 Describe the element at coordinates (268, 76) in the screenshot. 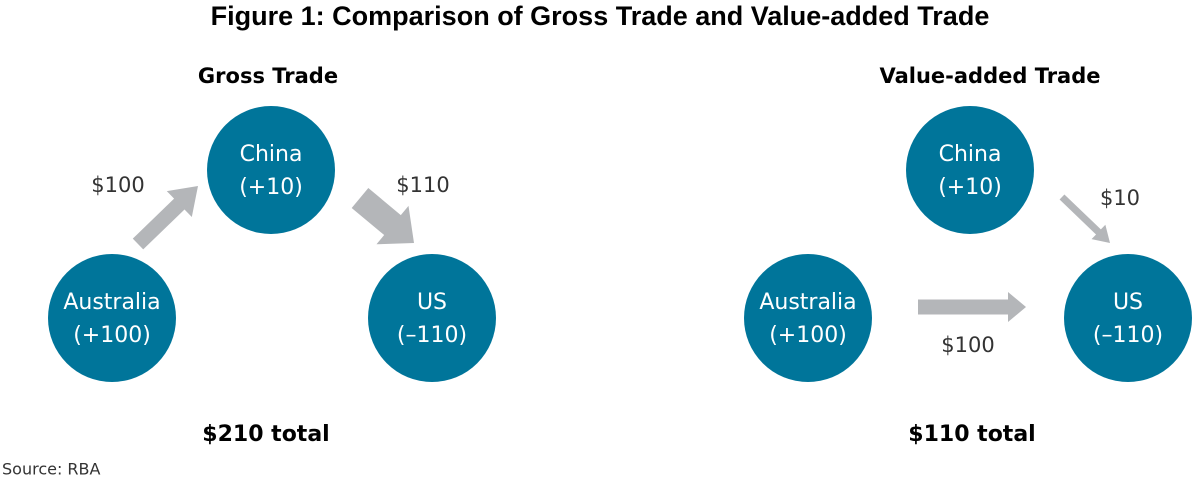

I see `panel-title: Gross Trade` at that location.